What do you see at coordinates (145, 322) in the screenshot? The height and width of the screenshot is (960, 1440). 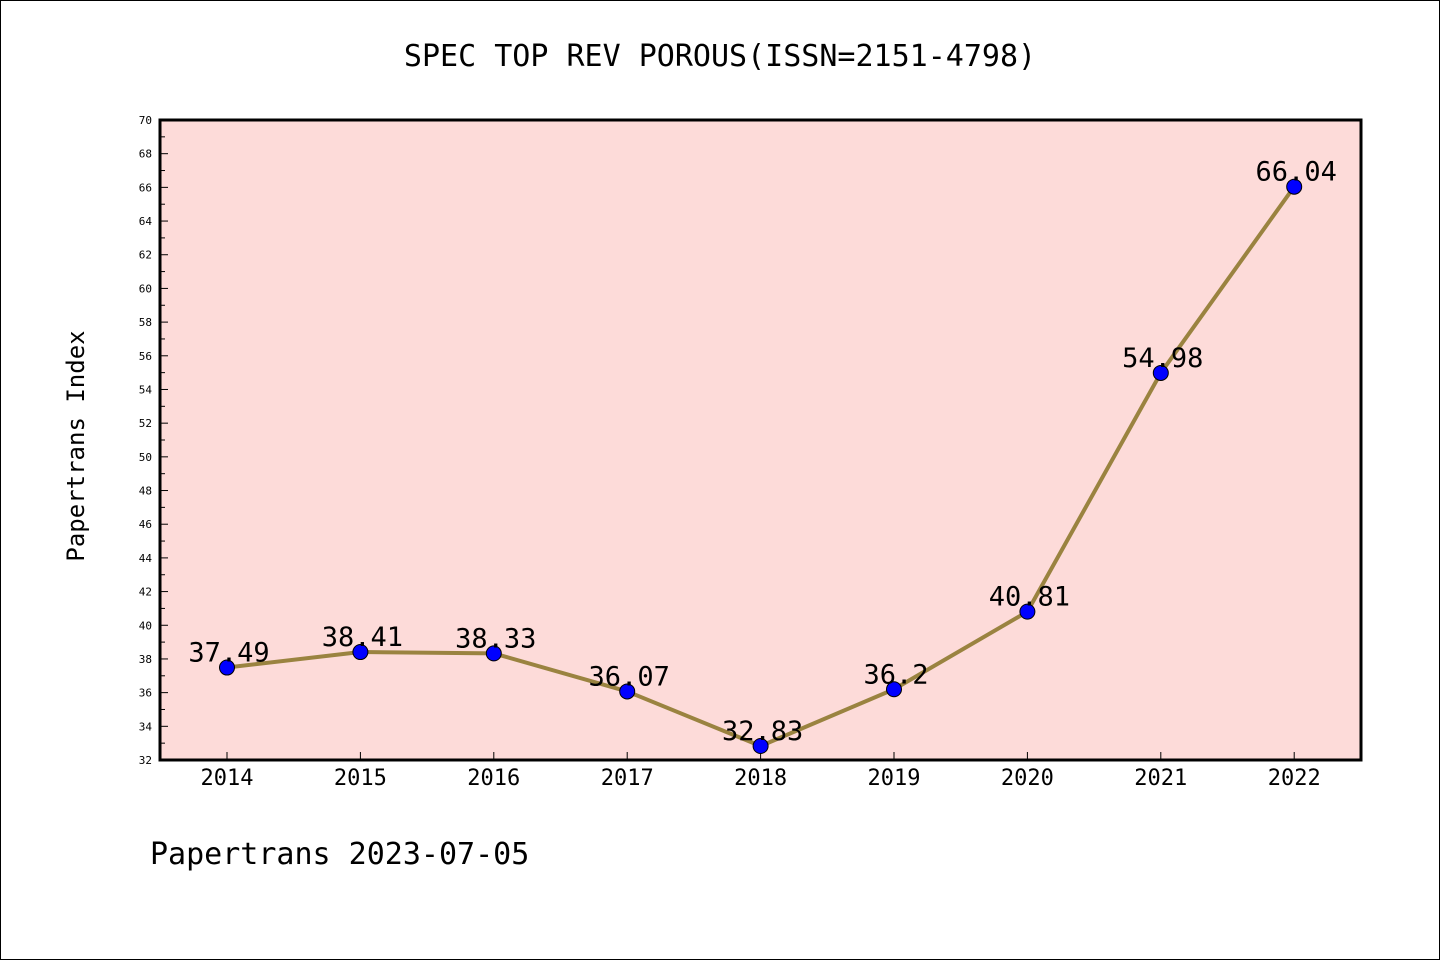 I see `y-tick-label: 58` at bounding box center [145, 322].